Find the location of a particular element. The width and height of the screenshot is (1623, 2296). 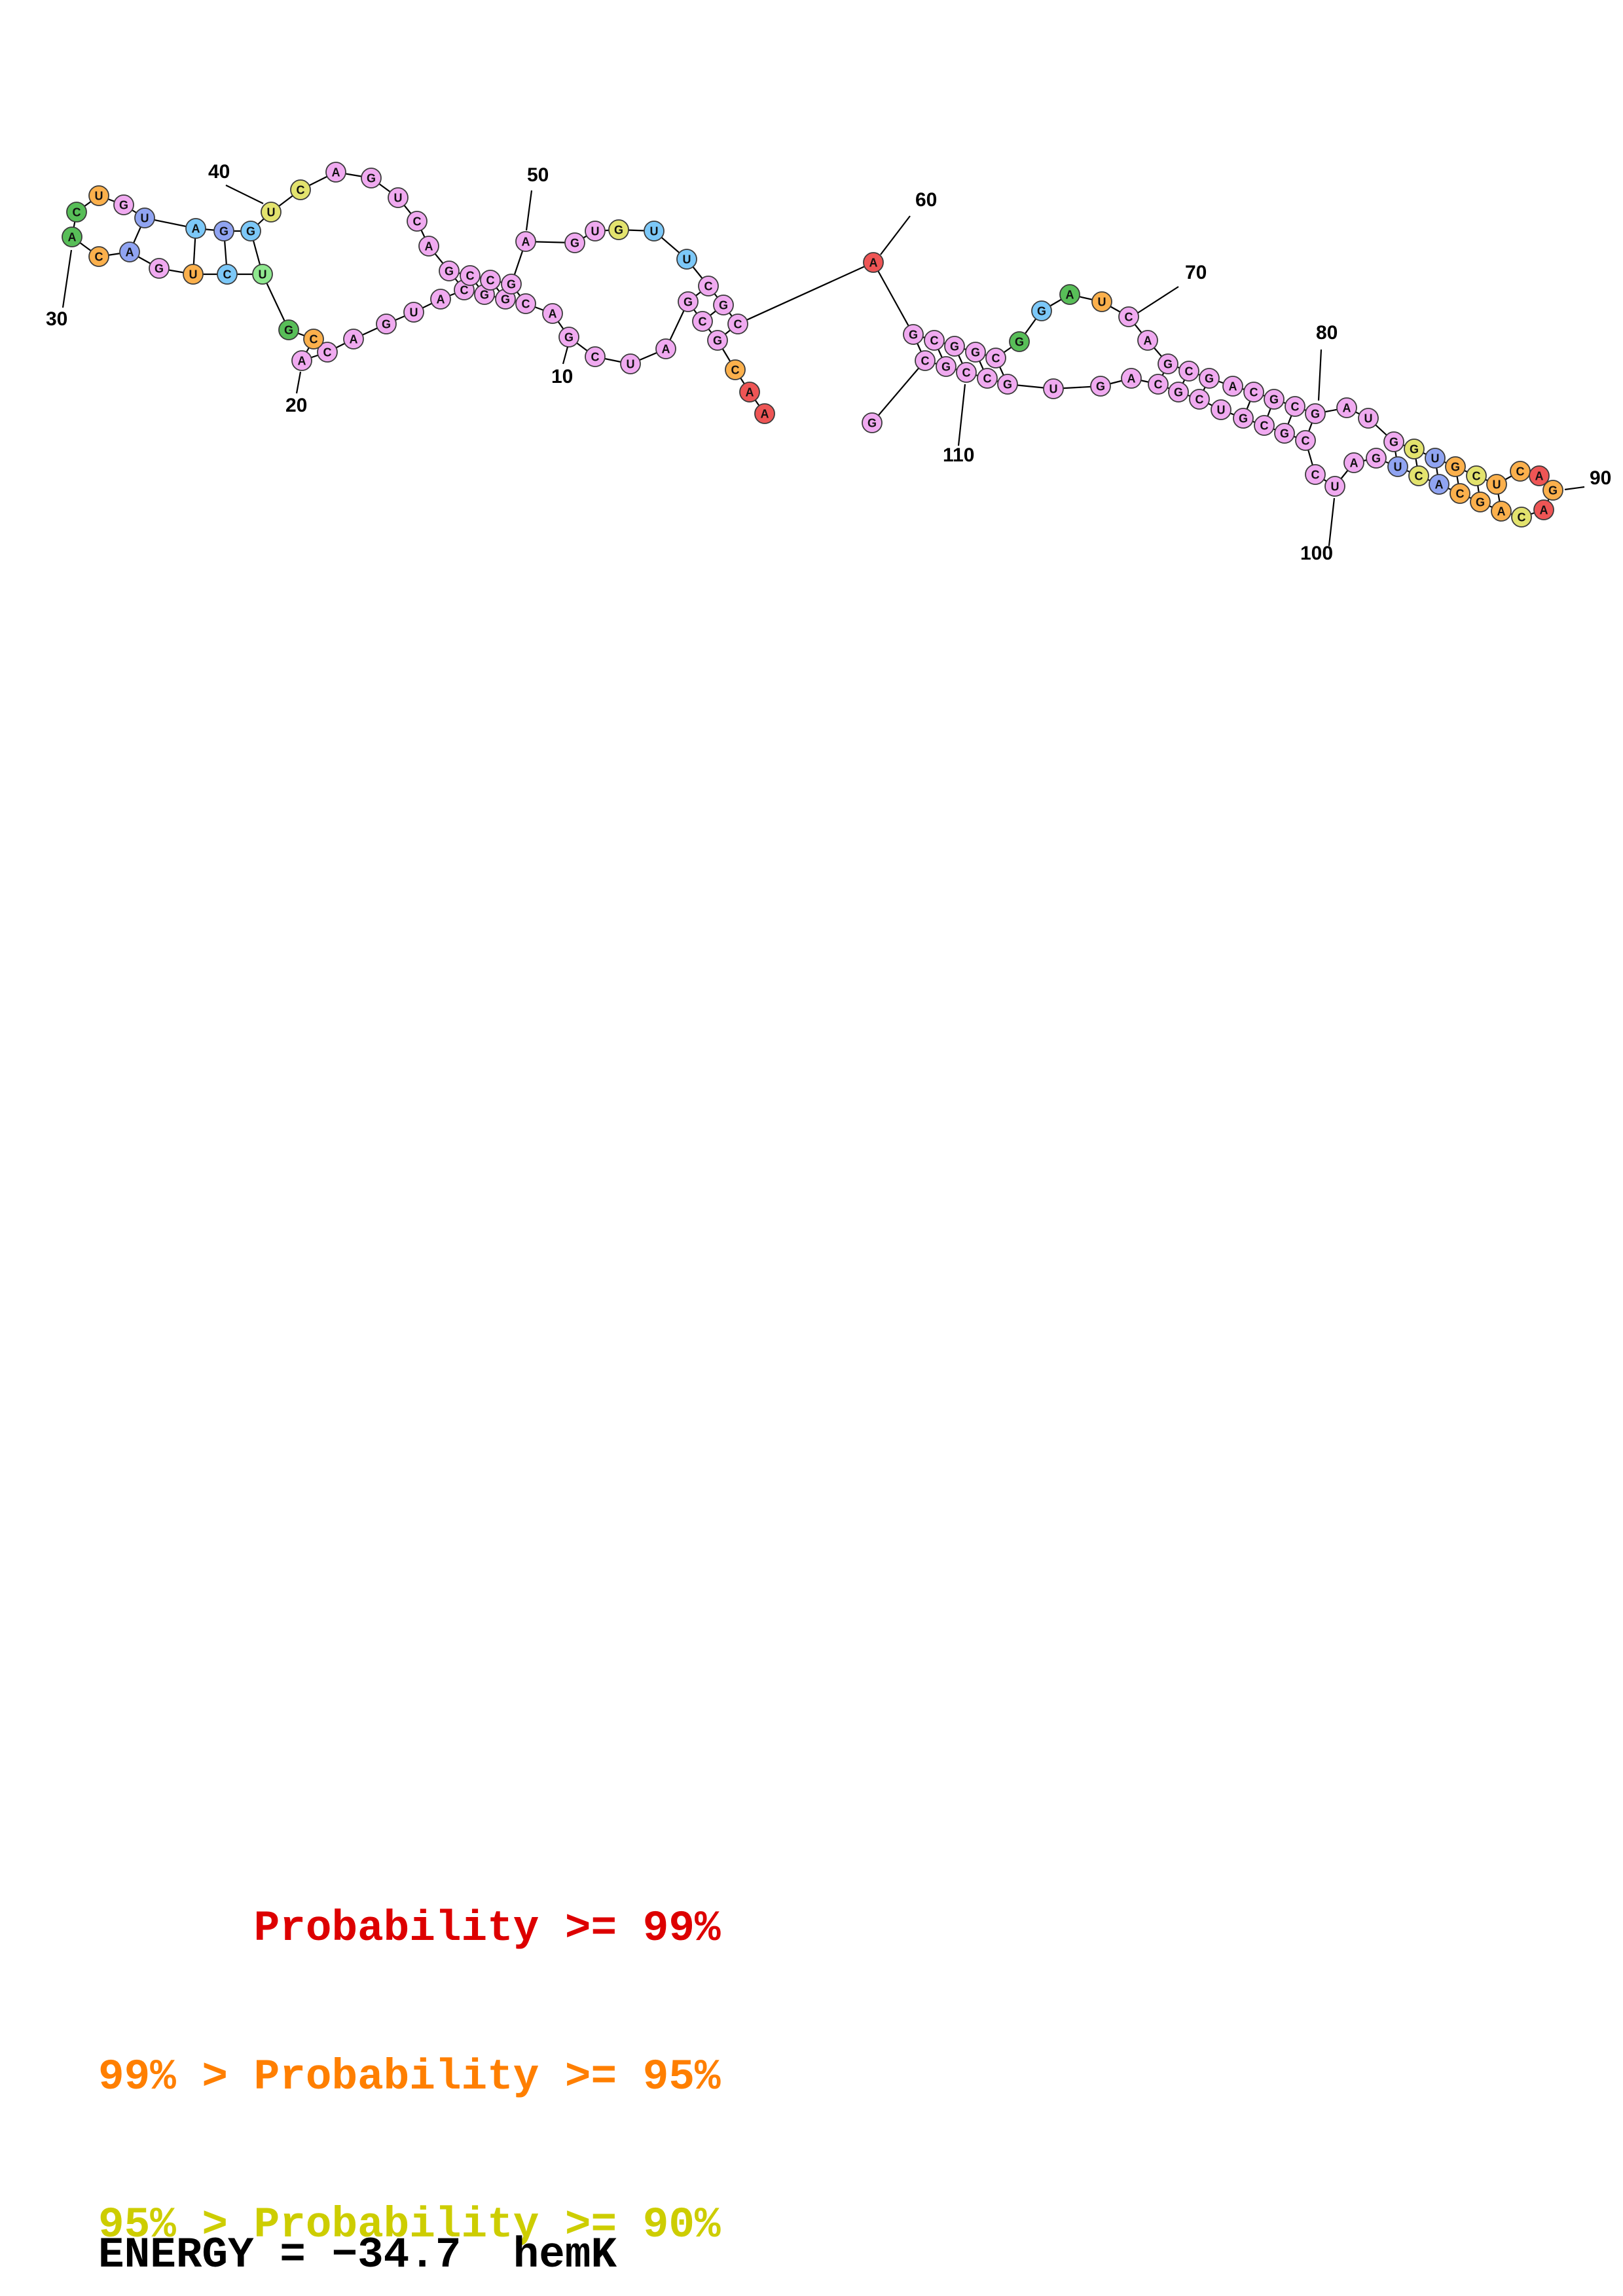

svg-text: 10 is located at coordinates (562, 376).